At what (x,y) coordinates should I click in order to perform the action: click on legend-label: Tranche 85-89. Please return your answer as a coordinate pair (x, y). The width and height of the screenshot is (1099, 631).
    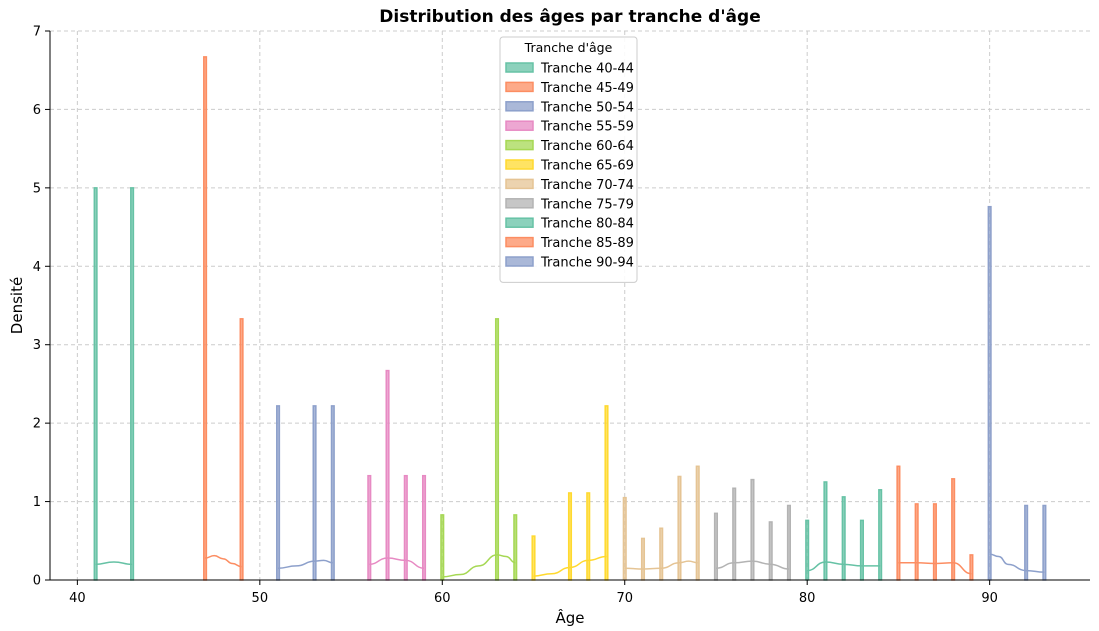
    Looking at the image, I should click on (587, 243).